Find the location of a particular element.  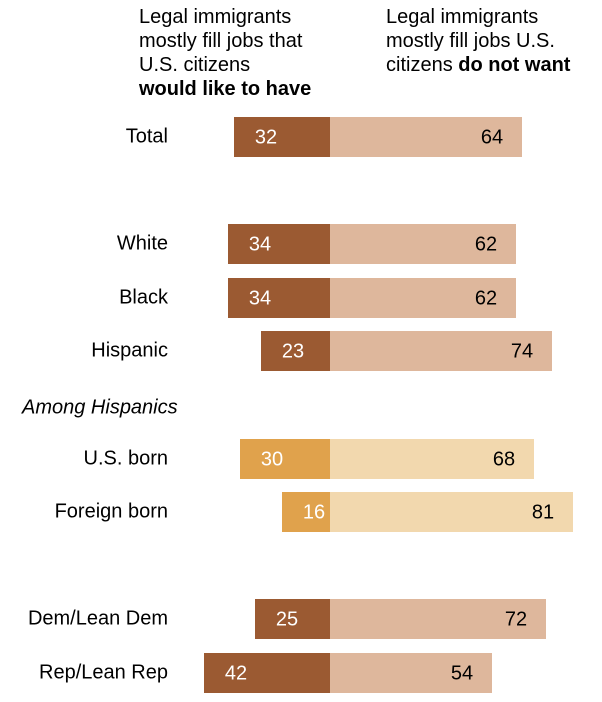

value-would-like-white: 34 is located at coordinates (260, 244).